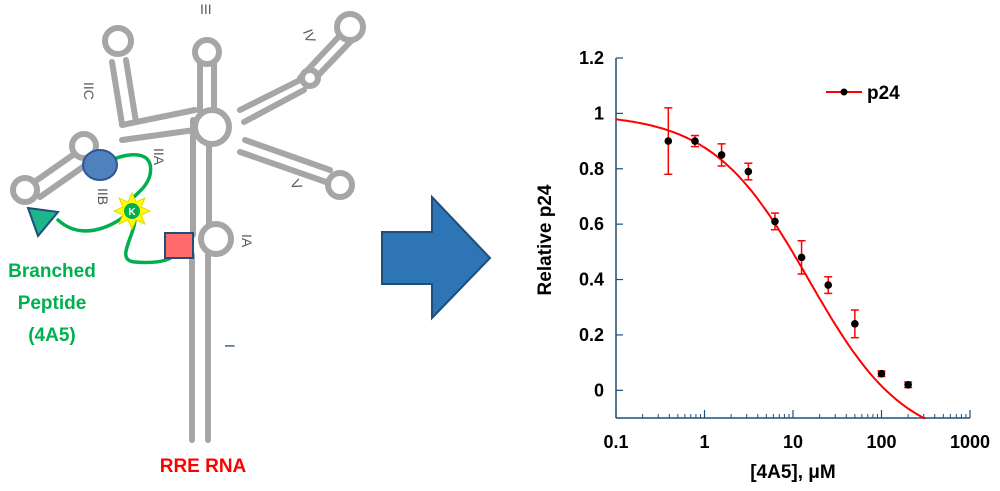 Image resolution: width=1000 pixels, height=491 pixels. I want to click on legend-label: p24, so click(883, 93).